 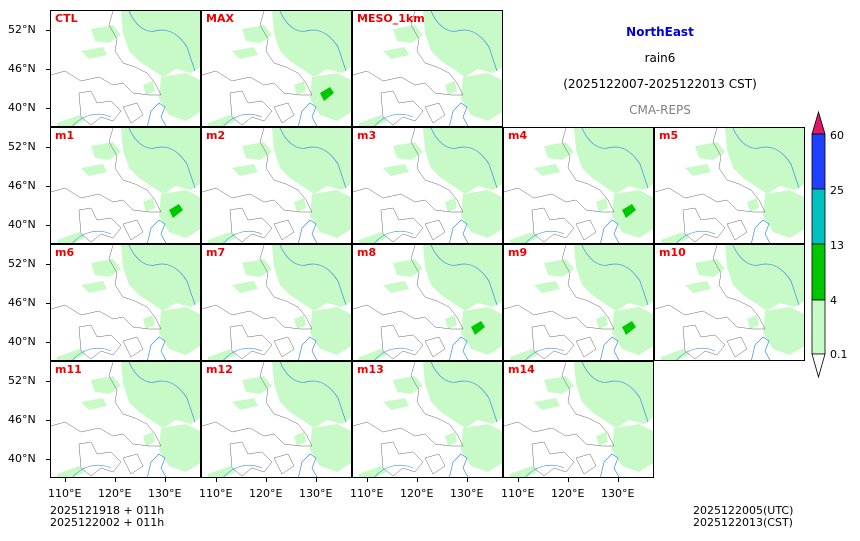 I want to click on model-title: CMA-REPS, so click(x=660, y=110).